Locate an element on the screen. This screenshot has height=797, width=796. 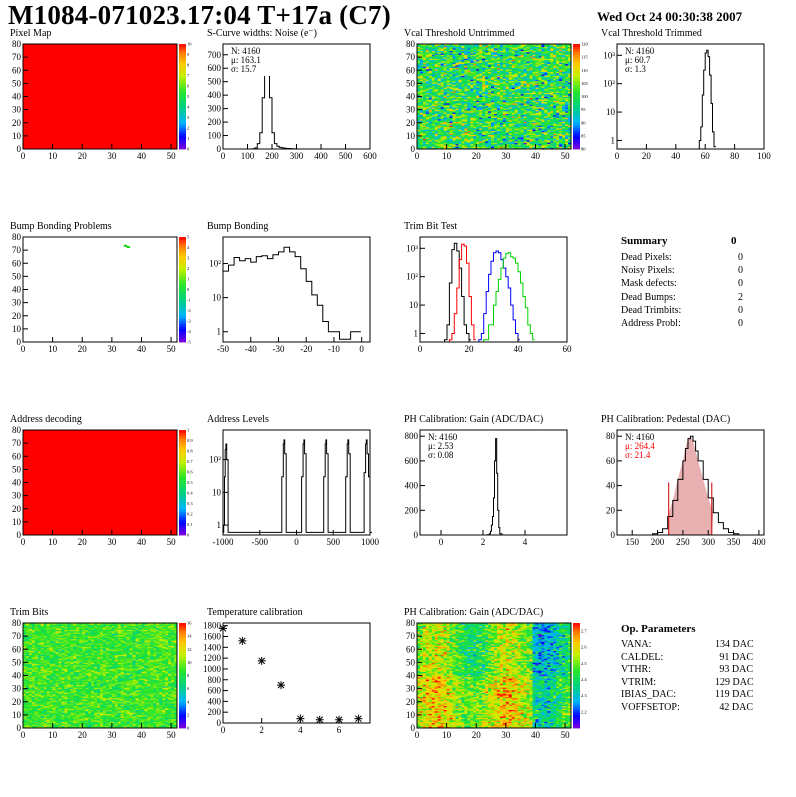
y-tick-label: 40 is located at coordinates (17, 483).